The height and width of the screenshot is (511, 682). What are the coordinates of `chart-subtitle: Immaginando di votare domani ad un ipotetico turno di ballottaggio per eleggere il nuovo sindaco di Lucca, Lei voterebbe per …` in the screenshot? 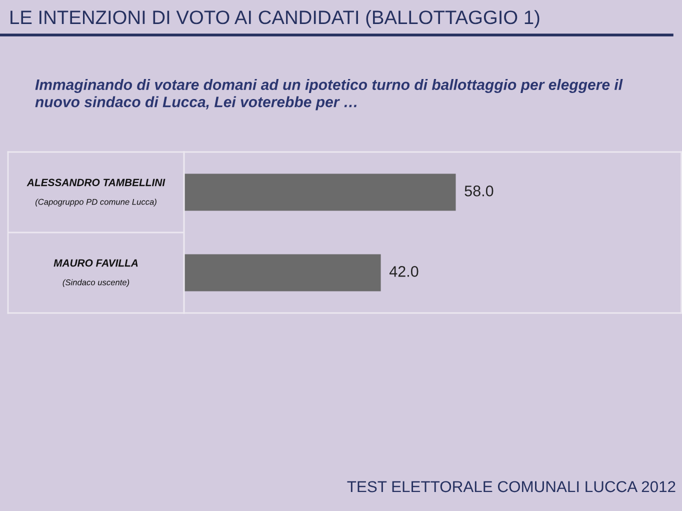 It's located at (329, 94).